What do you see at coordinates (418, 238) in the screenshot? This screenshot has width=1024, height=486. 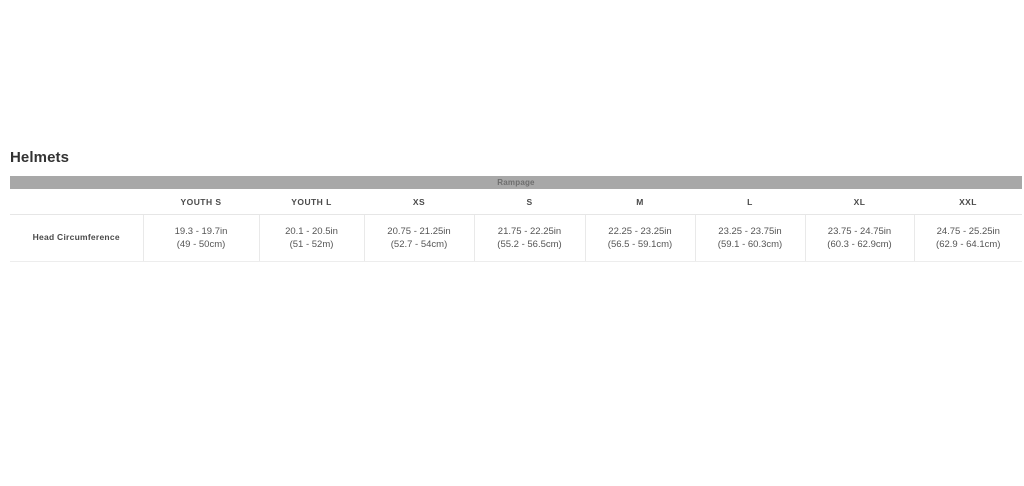 I see `measurement-cell-xs: 20.75 - 21.25in (52.7 - 54cm)` at bounding box center [418, 238].